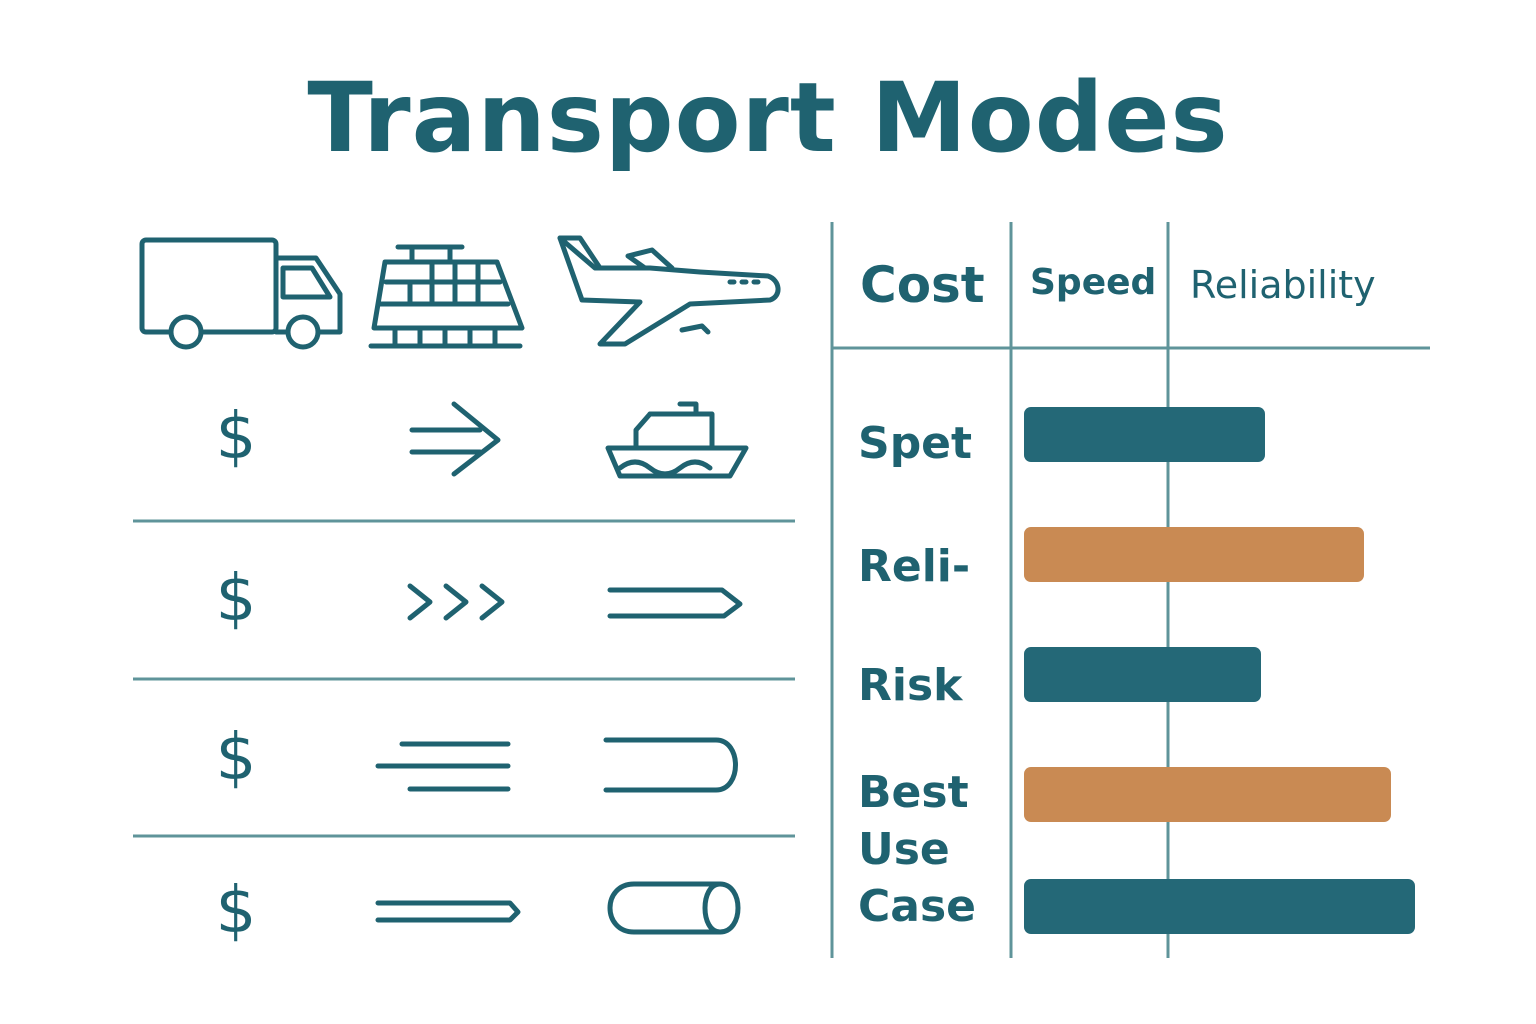  I want to click on header-reliability: Reliability, so click(1283, 285).